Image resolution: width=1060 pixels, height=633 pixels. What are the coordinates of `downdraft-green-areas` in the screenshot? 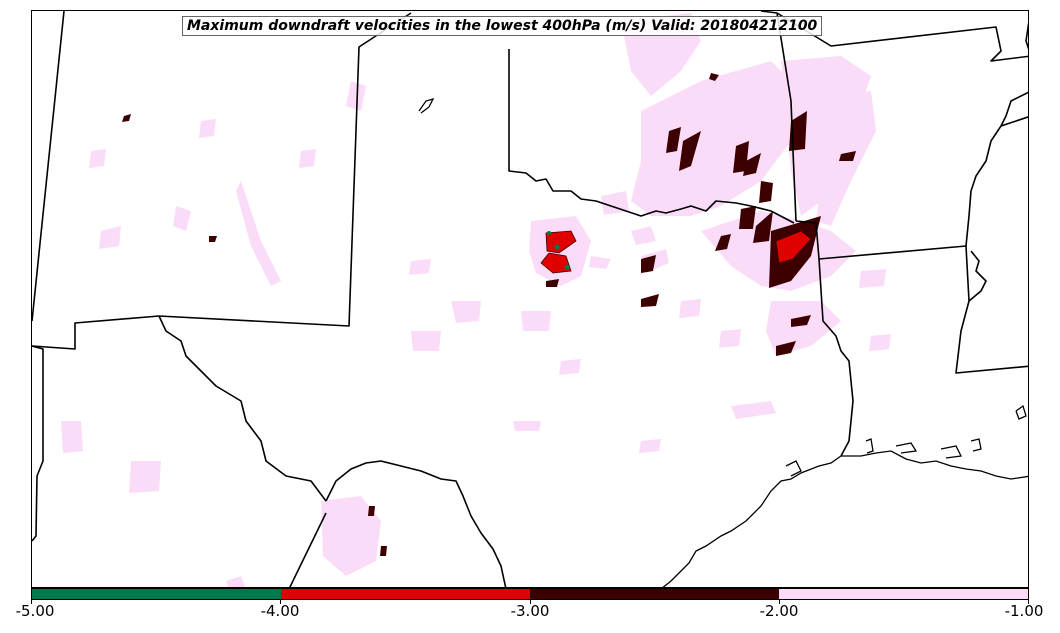 It's located at (558, 250).